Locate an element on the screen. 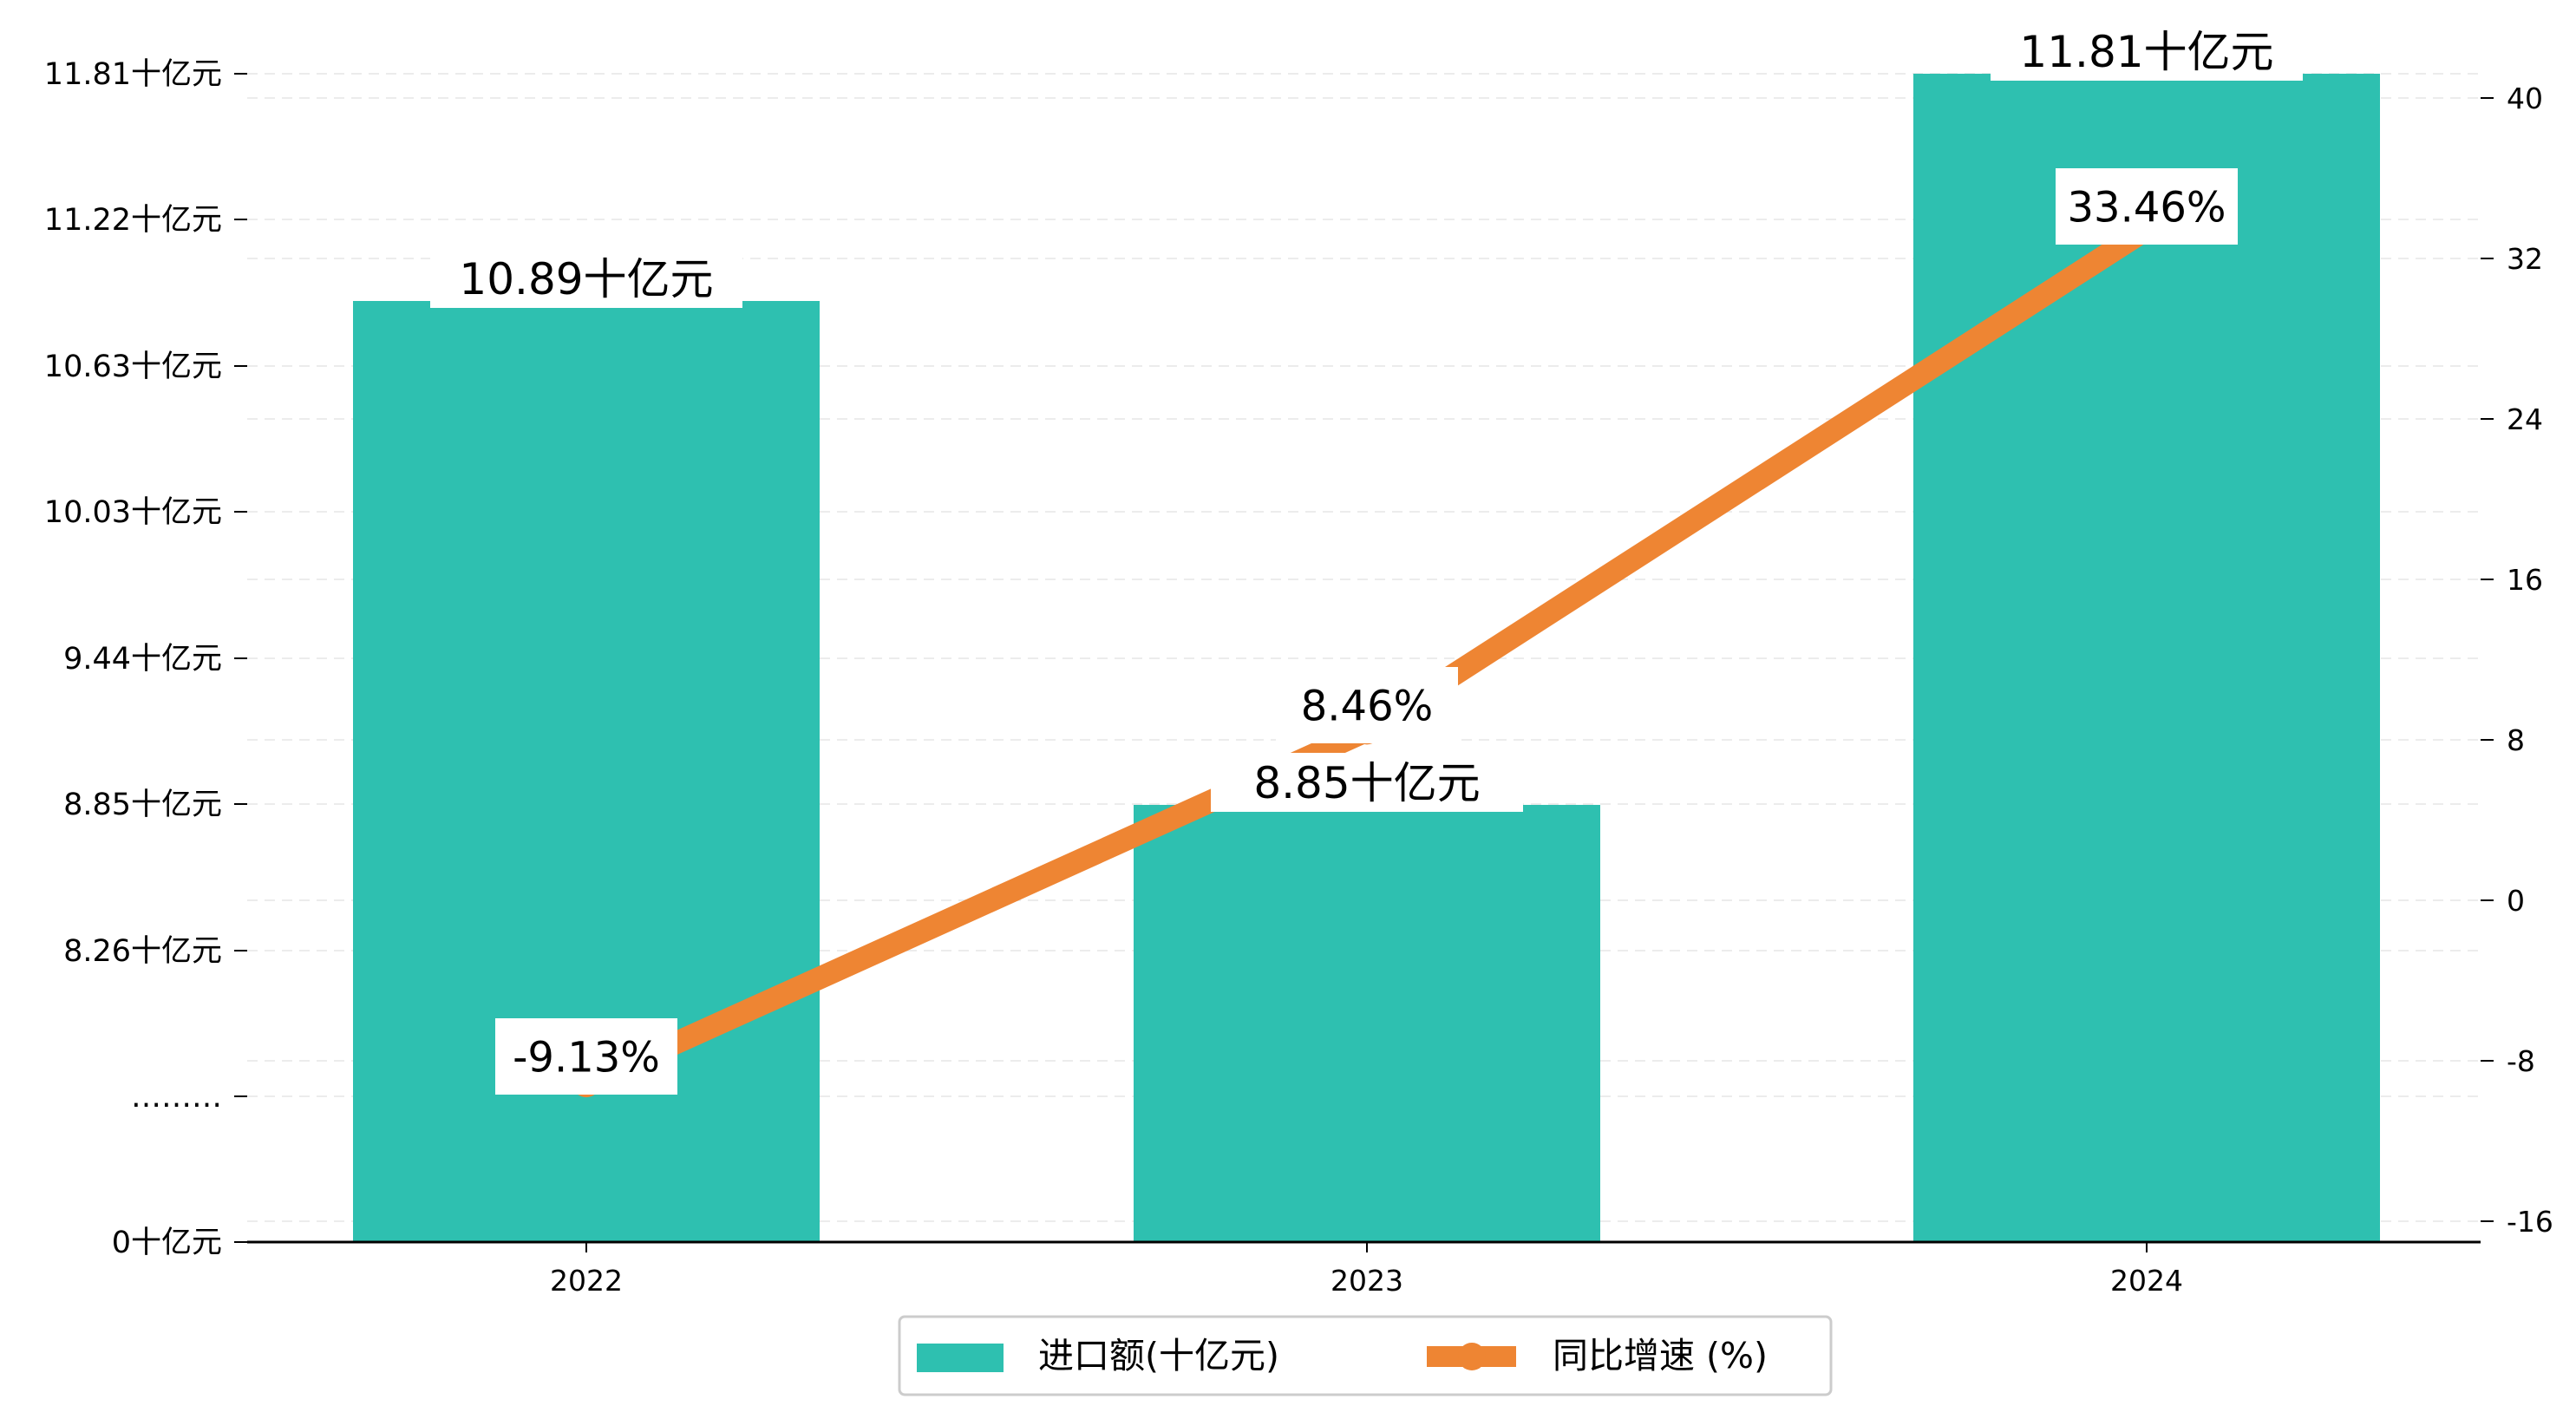 This screenshot has width=2576, height=1419. right-axis-tick-label: -8 is located at coordinates (2521, 1061).